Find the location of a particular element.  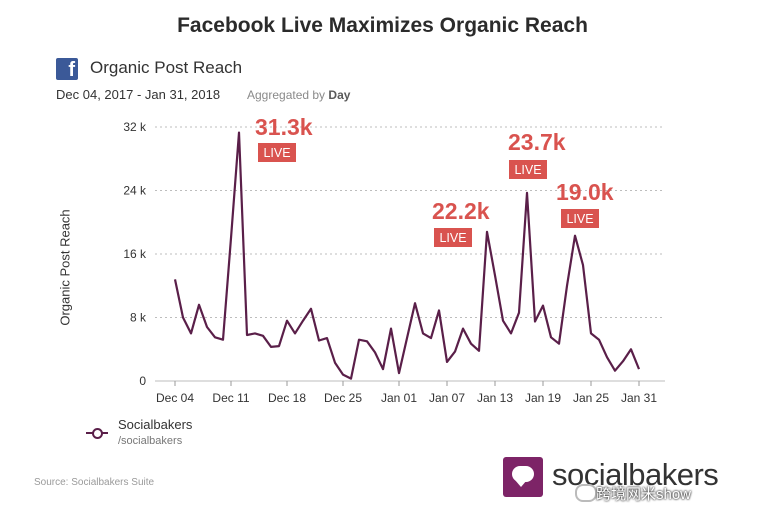

legend-series-name: Socialbakers is located at coordinates (155, 424).